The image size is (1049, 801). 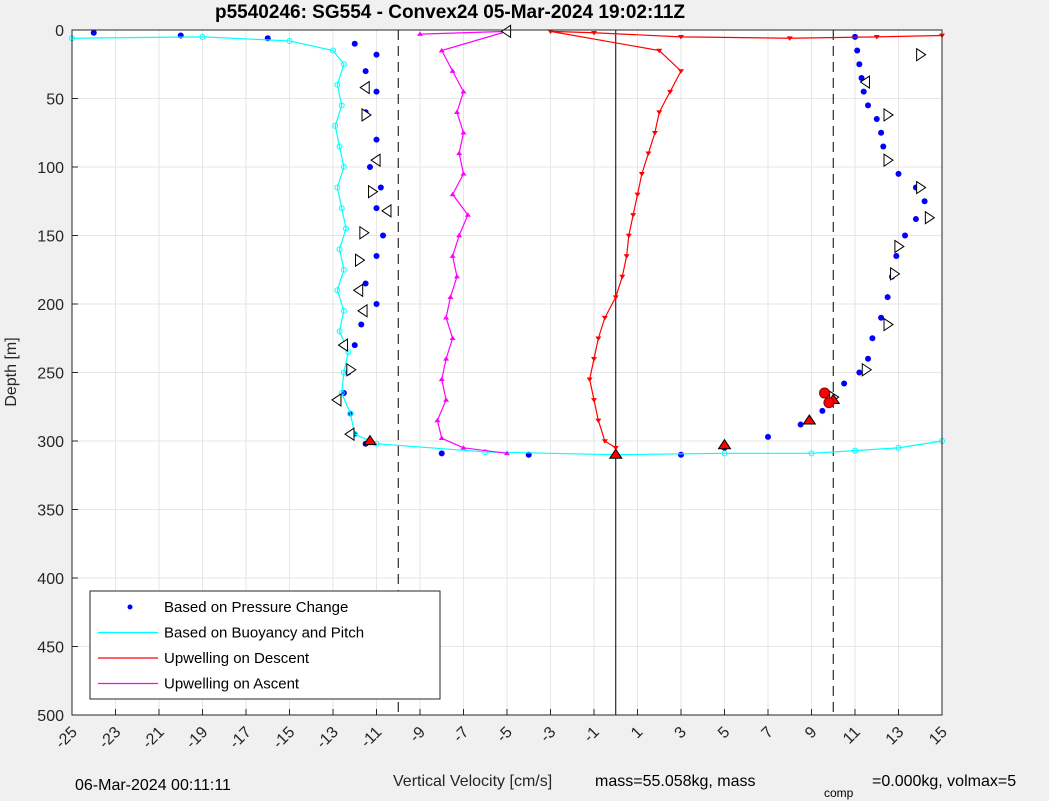 I want to click on x-tick-label: -25, so click(x=66, y=738).